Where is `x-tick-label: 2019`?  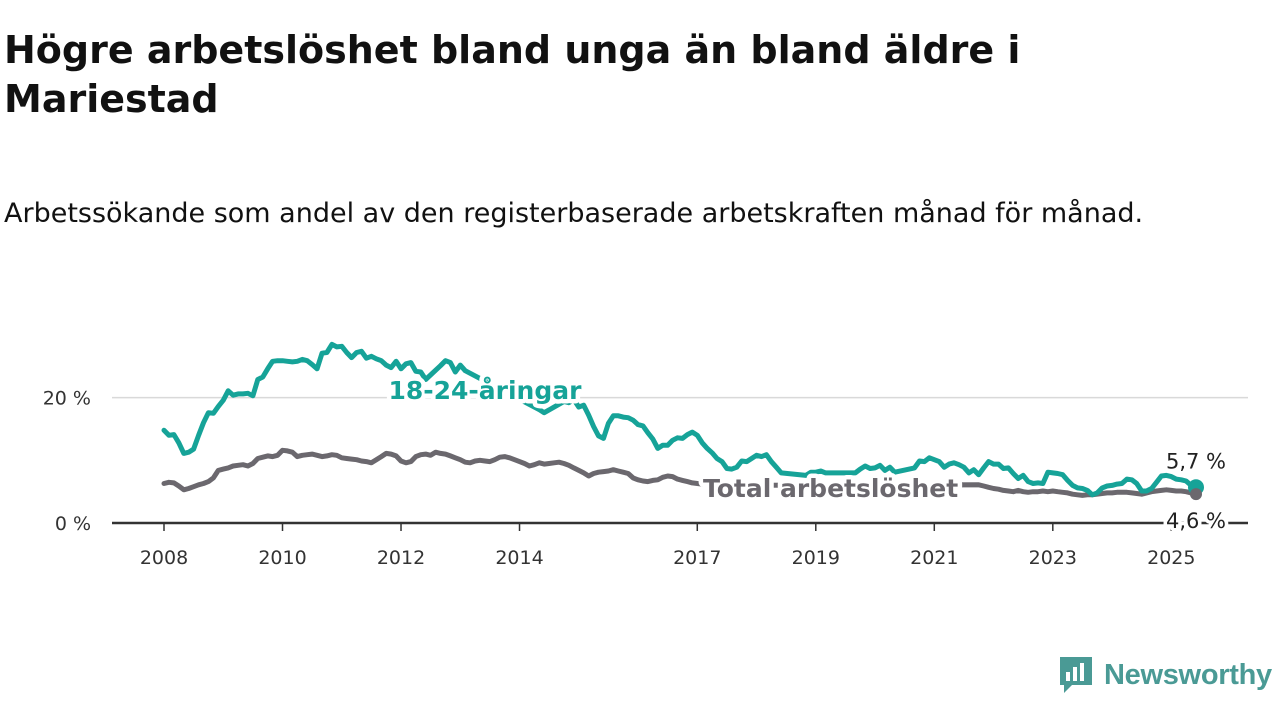
x-tick-label: 2019 is located at coordinates (816, 558).